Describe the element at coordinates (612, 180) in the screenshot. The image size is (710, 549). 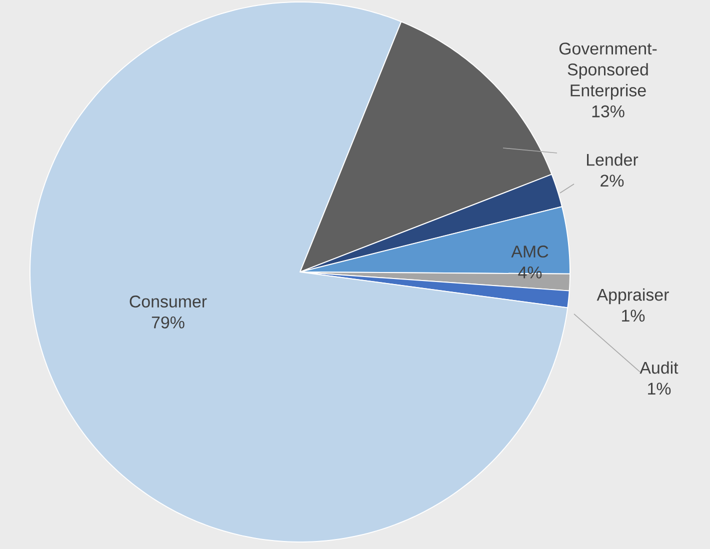
I see `data-label: 2%` at that location.